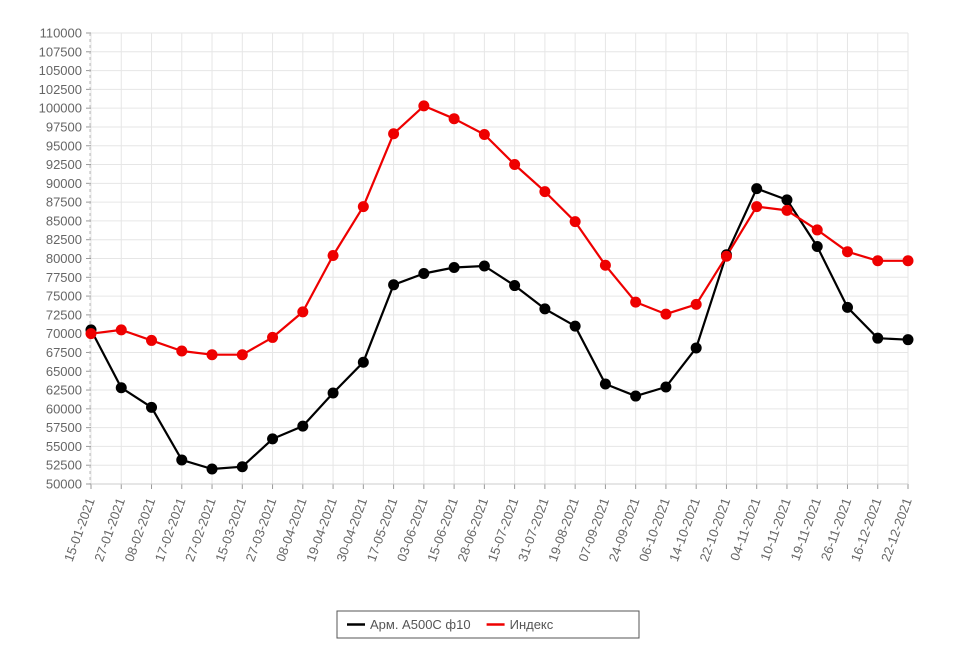 This screenshot has height=655, width=959. I want to click on y-tick-label: 95000, so click(64, 145).